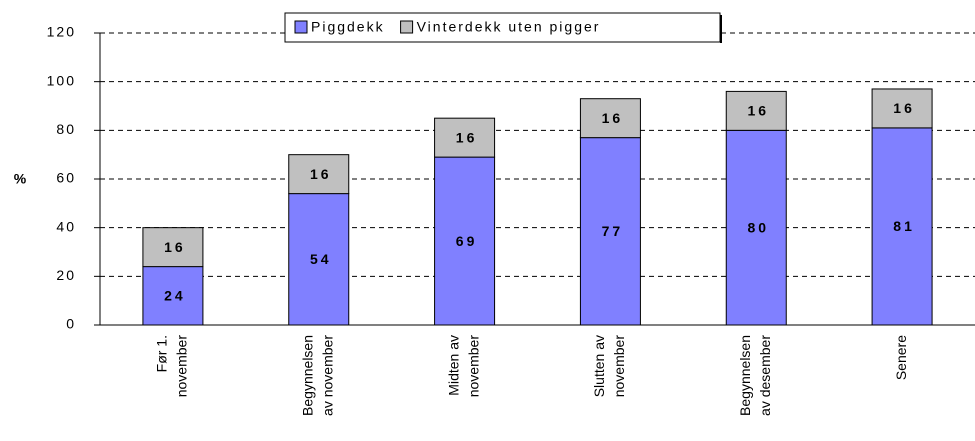 The height and width of the screenshot is (441, 975). Describe the element at coordinates (66, 178) in the screenshot. I see `y-tick-label: 60` at that location.